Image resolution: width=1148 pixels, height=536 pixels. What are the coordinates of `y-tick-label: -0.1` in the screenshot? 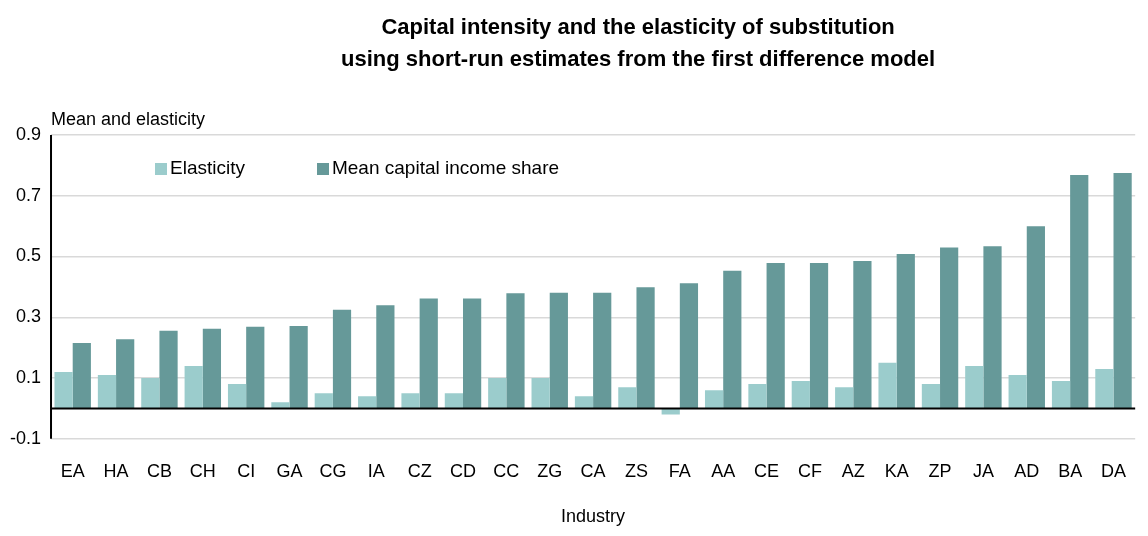 It's located at (25, 437).